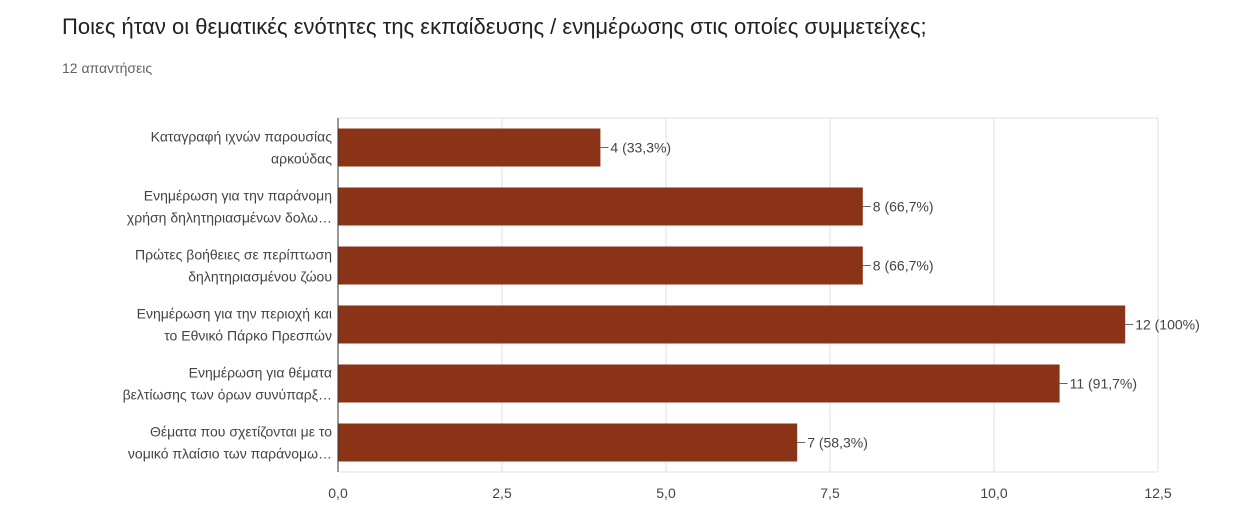  I want to click on category-label: Ενημέρωση για θέματα, so click(260, 373).